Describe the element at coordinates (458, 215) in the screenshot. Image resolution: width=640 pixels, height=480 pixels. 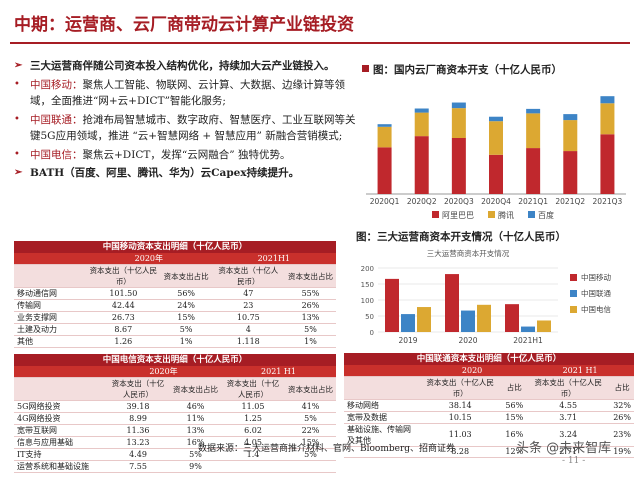
I see `legend-label: 阿里巴巴` at that location.